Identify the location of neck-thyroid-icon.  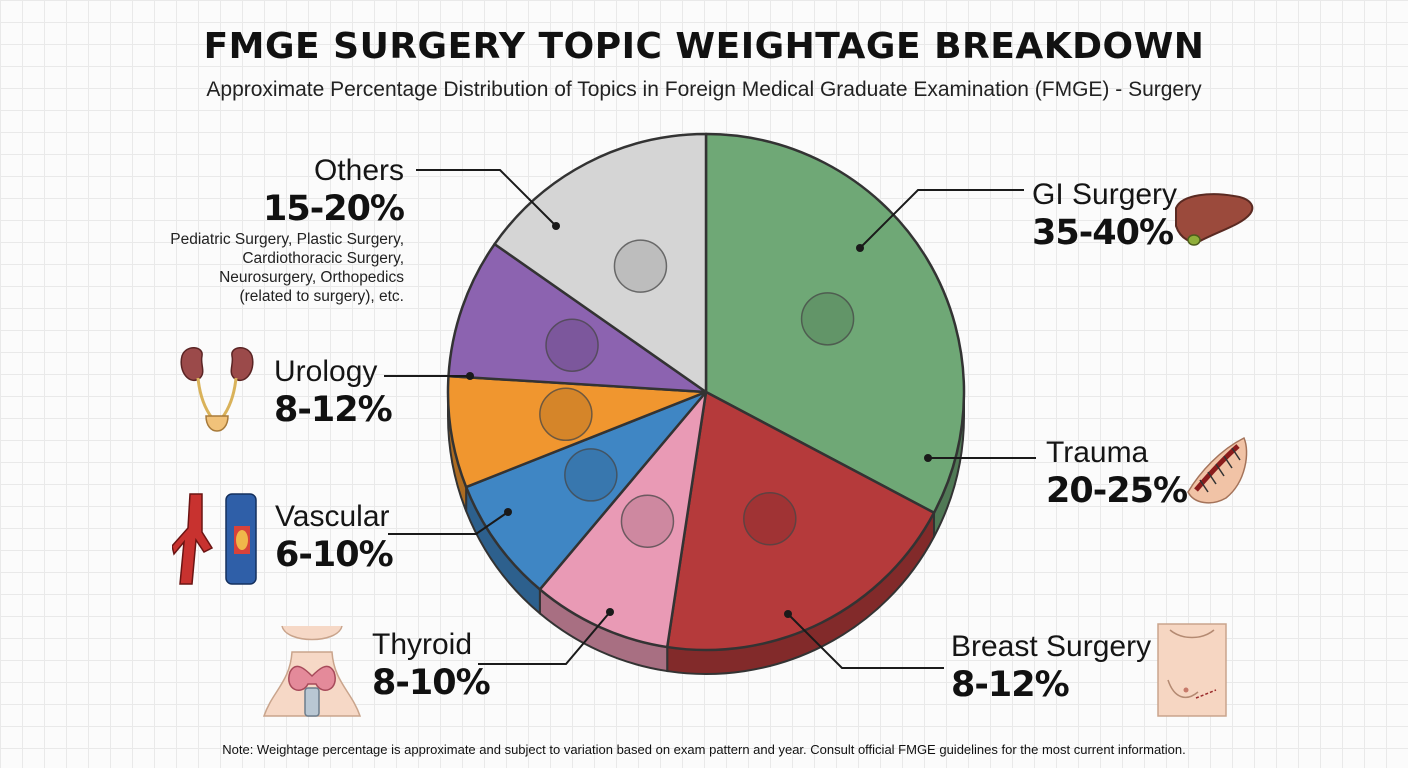
(312, 671).